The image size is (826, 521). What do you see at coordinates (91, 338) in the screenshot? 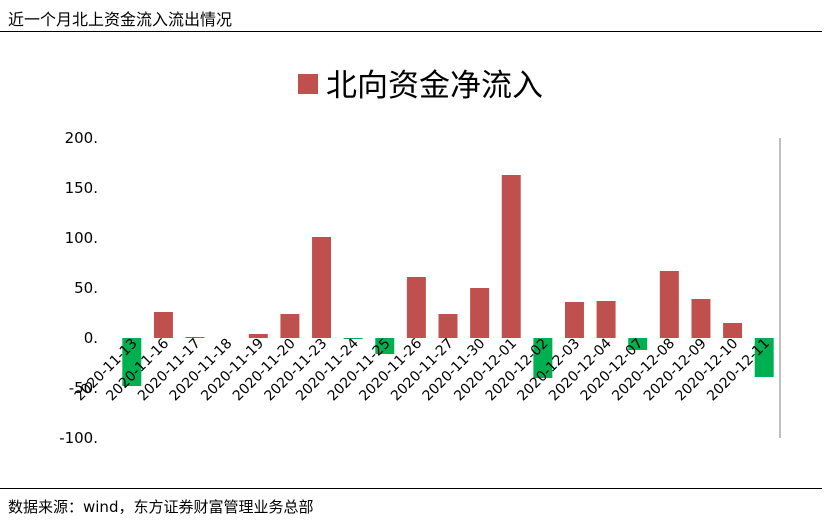
I see `y-tick-label: 0.` at bounding box center [91, 338].